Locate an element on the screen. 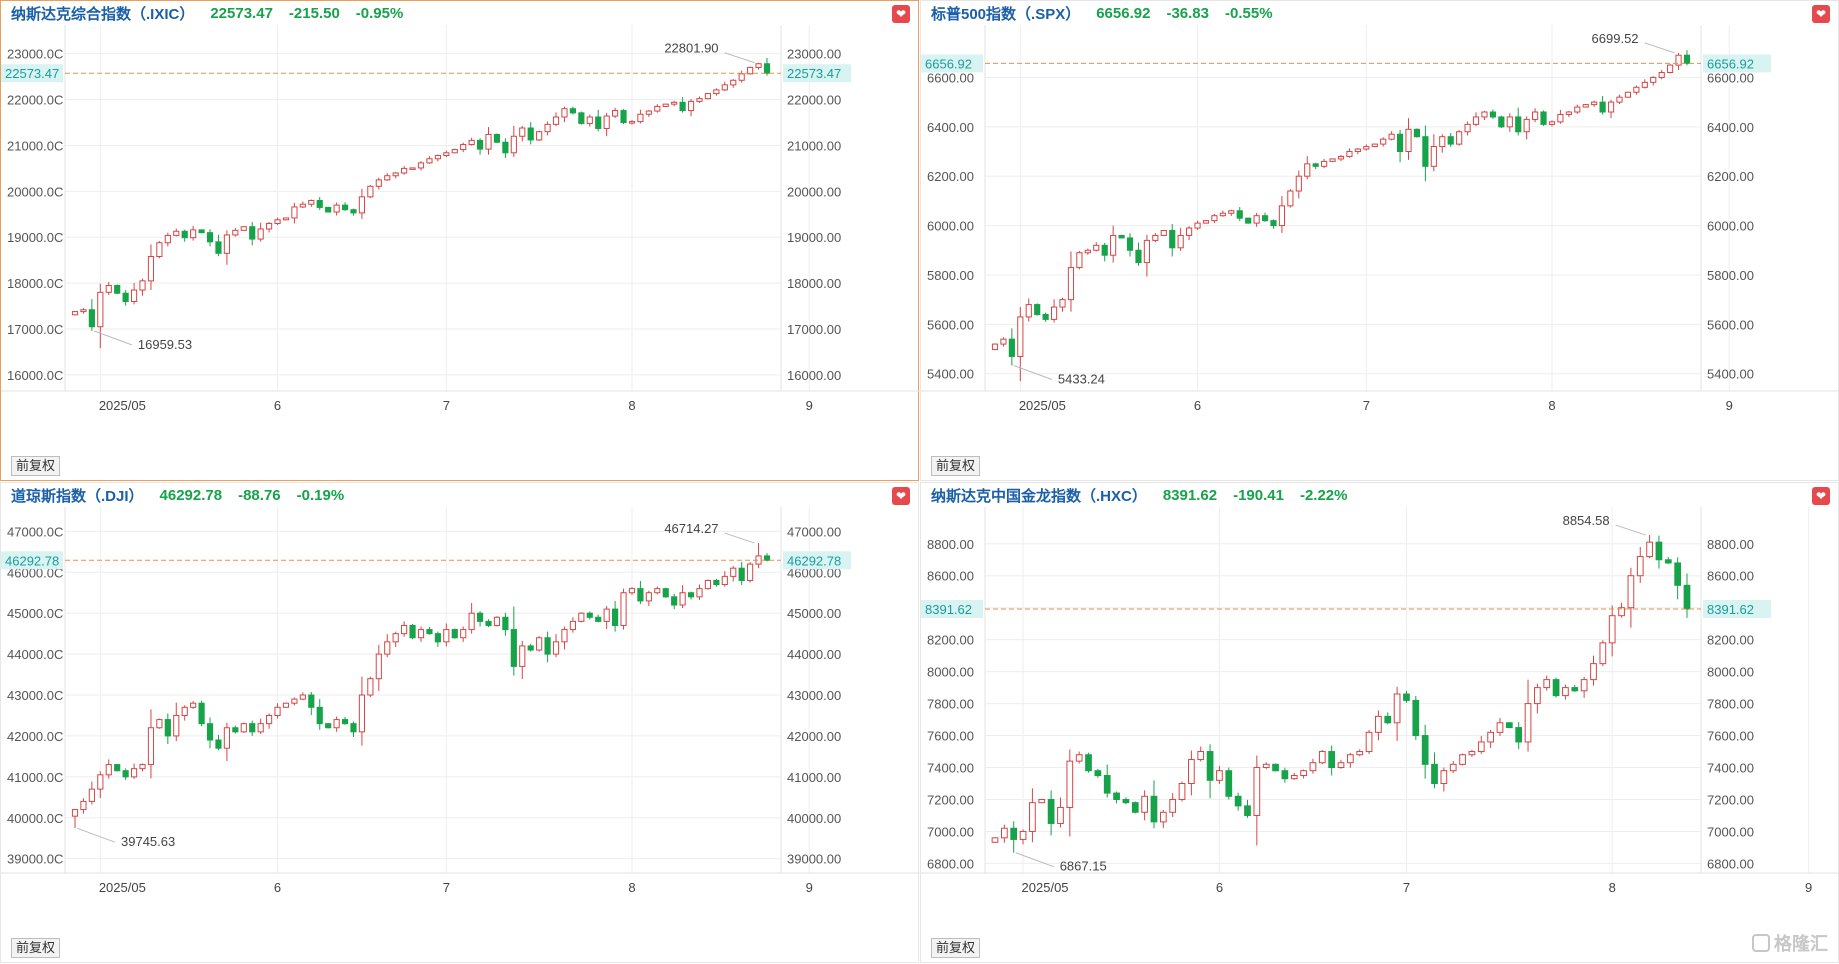 This screenshot has width=1839, height=964. index-title: 标普500指数（.SPX） is located at coordinates (1006, 14).